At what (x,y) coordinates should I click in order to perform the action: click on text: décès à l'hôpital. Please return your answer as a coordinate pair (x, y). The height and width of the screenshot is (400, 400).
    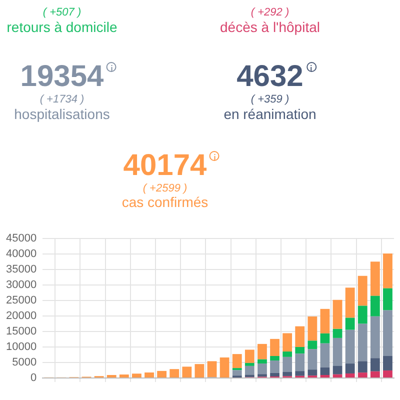
    Looking at the image, I should click on (270, 27).